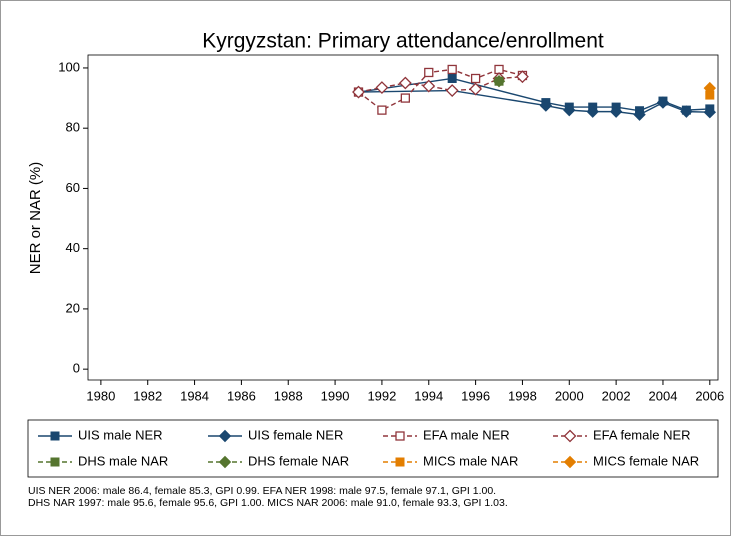 The height and width of the screenshot is (536, 731). Describe the element at coordinates (381, 395) in the screenshot. I see `x-tick-label: 1992` at that location.